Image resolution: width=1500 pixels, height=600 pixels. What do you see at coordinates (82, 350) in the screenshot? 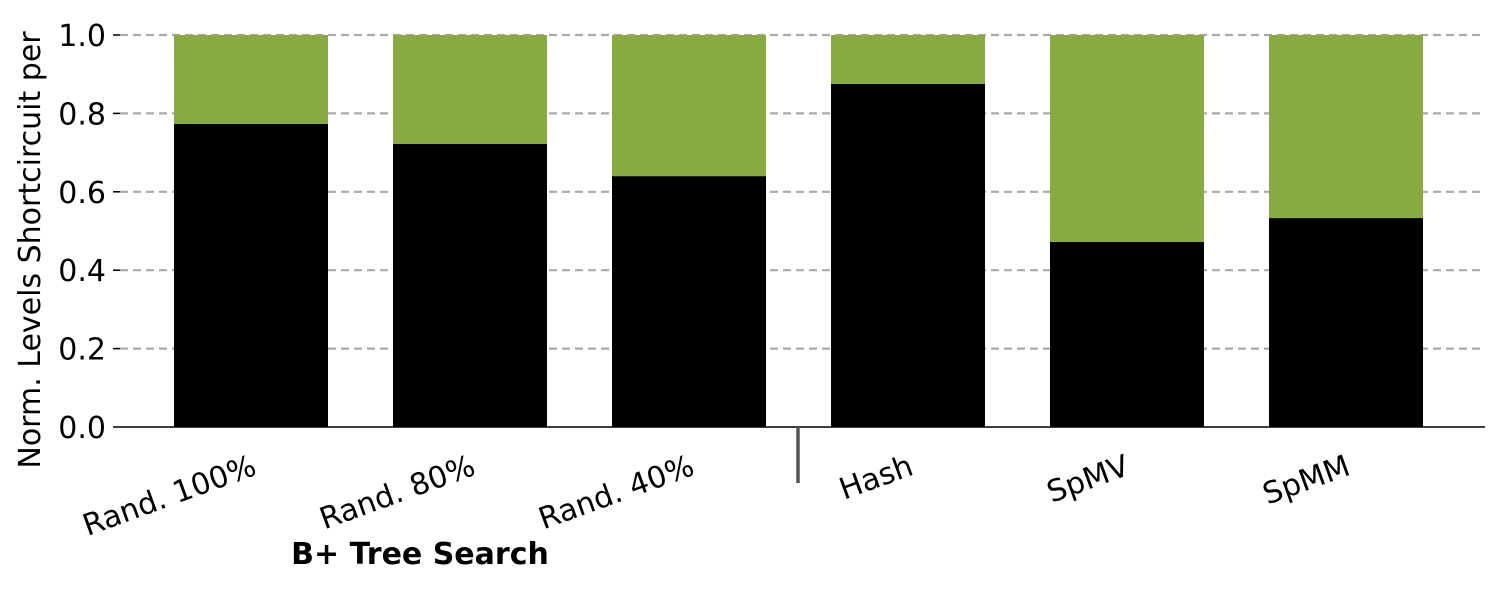
I see `y-tick-label: 0.2` at bounding box center [82, 350].